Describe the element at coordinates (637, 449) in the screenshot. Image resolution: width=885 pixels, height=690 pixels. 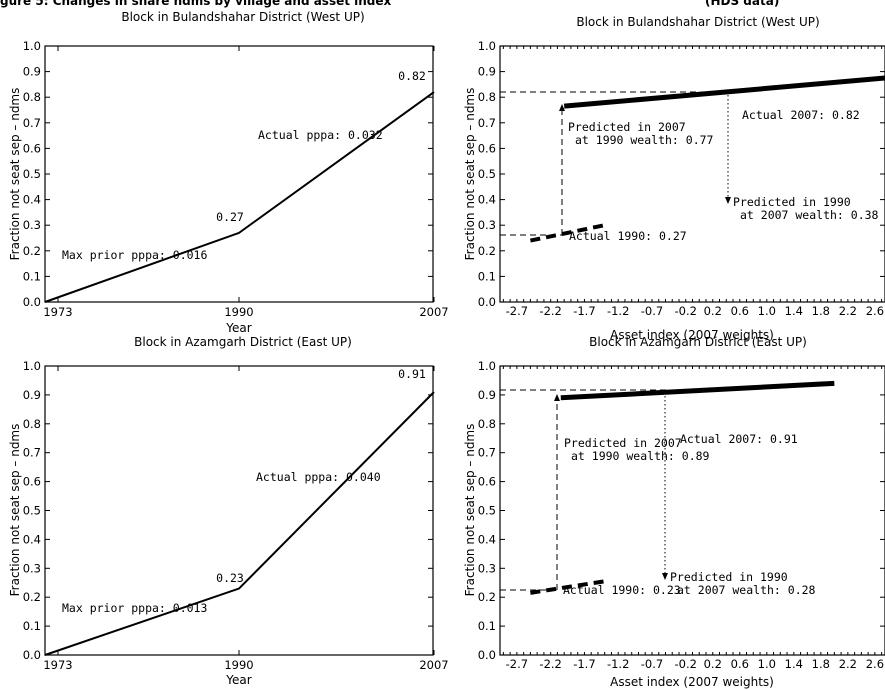
I see `annotation-predicted-2007: Predicted in 2007 at 1990 wealth: 0.89` at that location.